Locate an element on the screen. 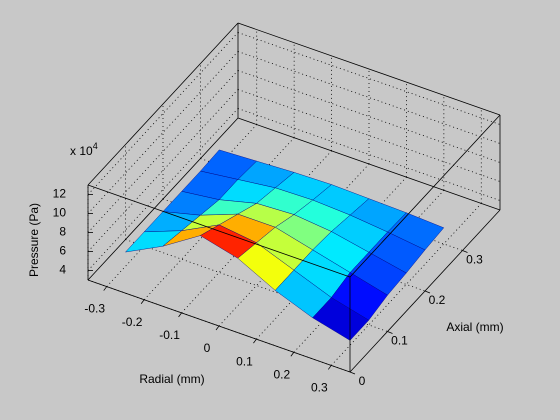  x-tick-label: 0.3 is located at coordinates (319, 388).